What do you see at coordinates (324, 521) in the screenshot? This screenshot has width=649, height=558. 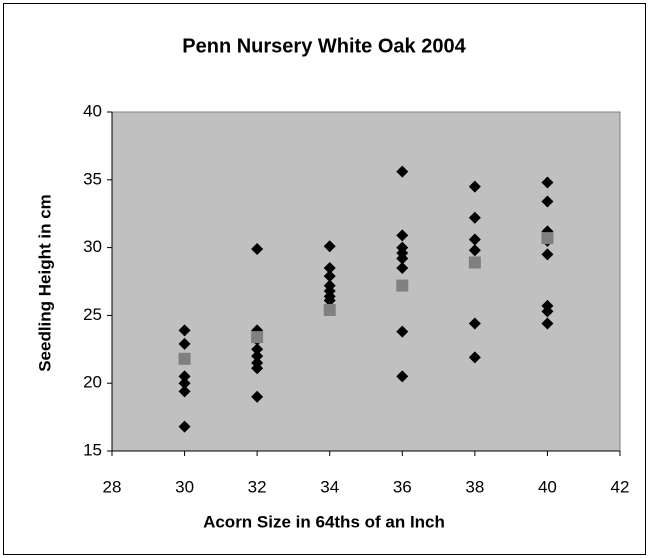 I see `x-axis-label: Acorn Size in 64ths of an Inch` at bounding box center [324, 521].